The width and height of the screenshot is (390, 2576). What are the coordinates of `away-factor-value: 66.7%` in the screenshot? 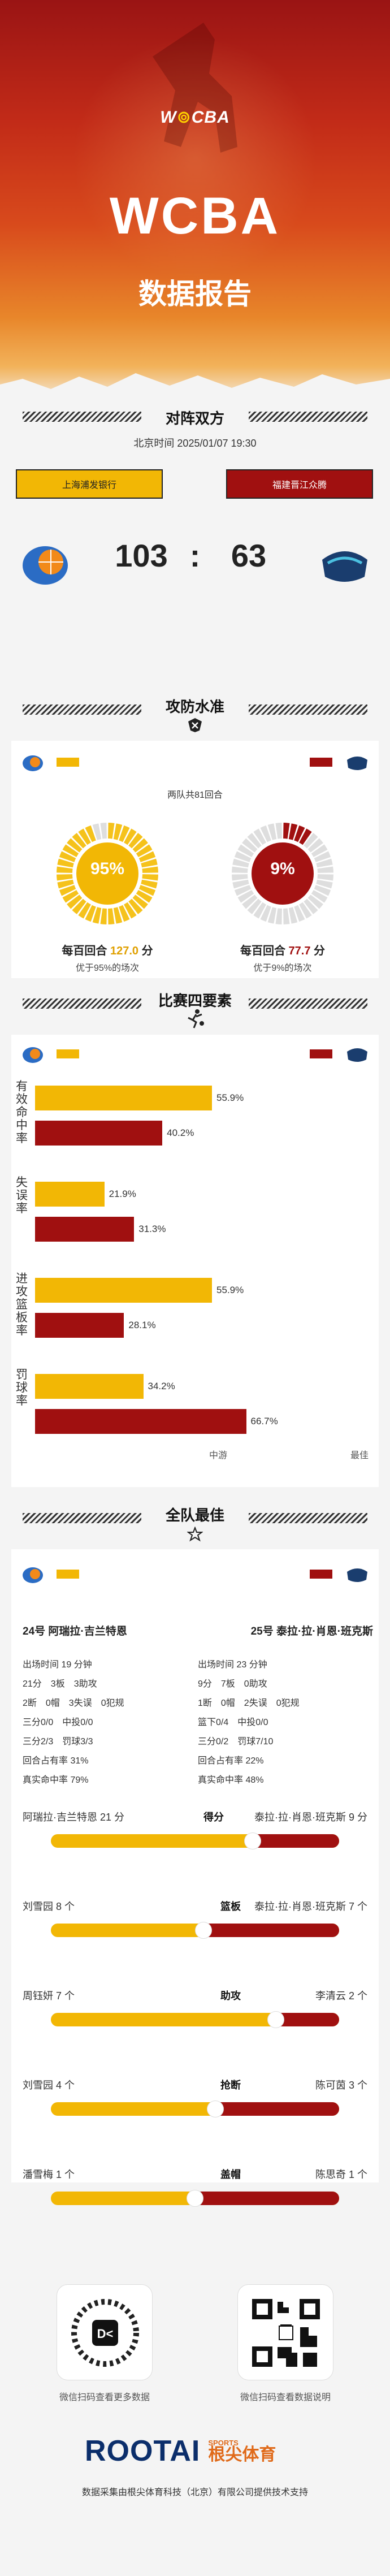 It's located at (264, 1421).